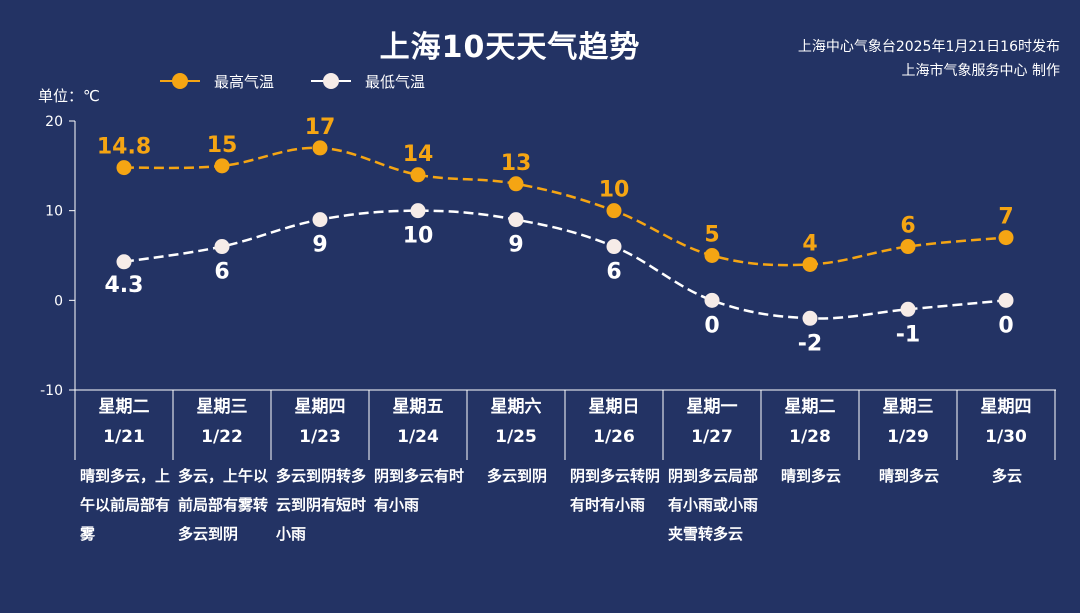  Describe the element at coordinates (929, 59) in the screenshot. I see `issuer-info: 上海中心气象台2025年1月21日16时发布 上海市气象服务中心 制作` at that location.